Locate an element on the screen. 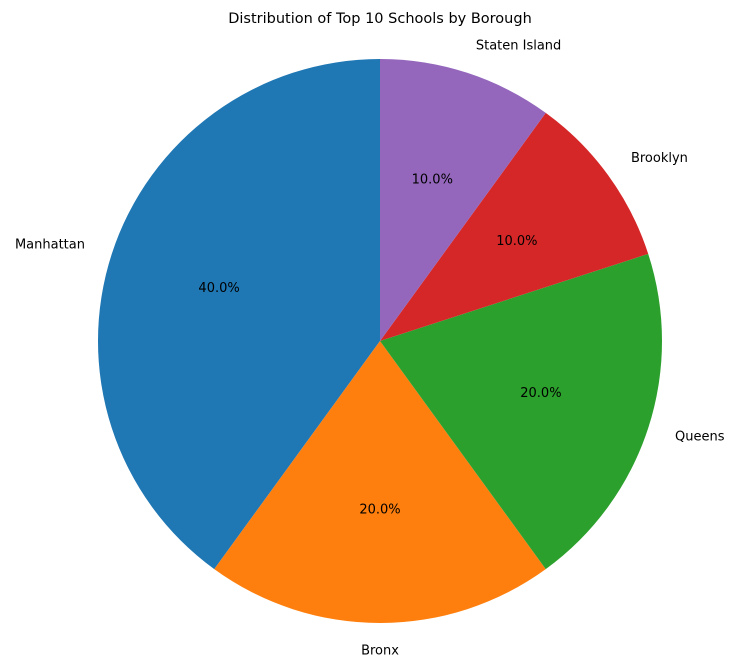 The height and width of the screenshot is (667, 737). percent-label-bronx: 20.0% is located at coordinates (379, 510).